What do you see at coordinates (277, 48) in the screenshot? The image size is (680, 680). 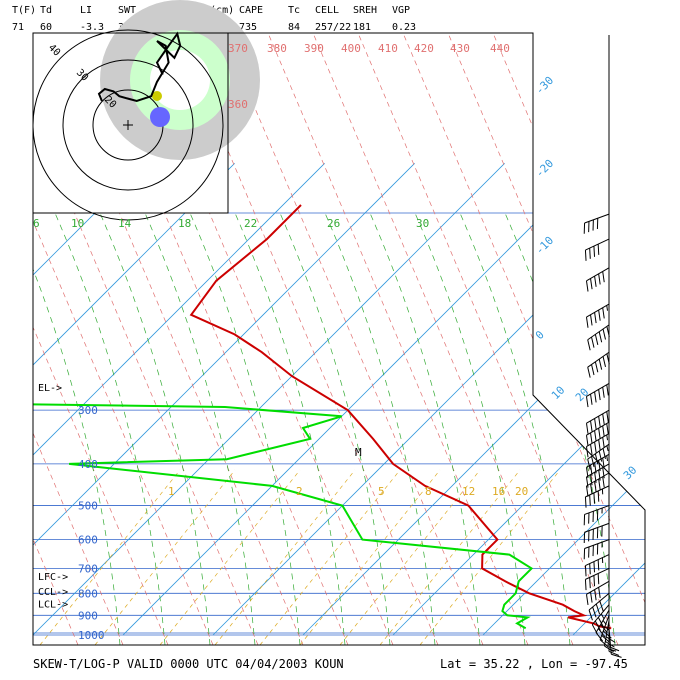 I see `dry-adiabat-label: 380` at bounding box center [277, 48].